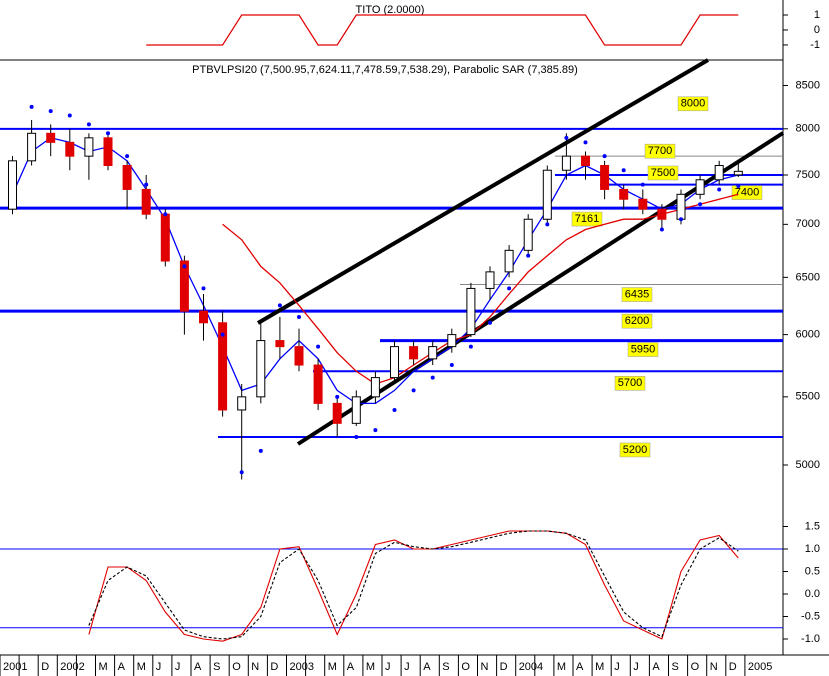 The height and width of the screenshot is (676, 829). I want to click on y-tick-label: -1.0, so click(810, 639).